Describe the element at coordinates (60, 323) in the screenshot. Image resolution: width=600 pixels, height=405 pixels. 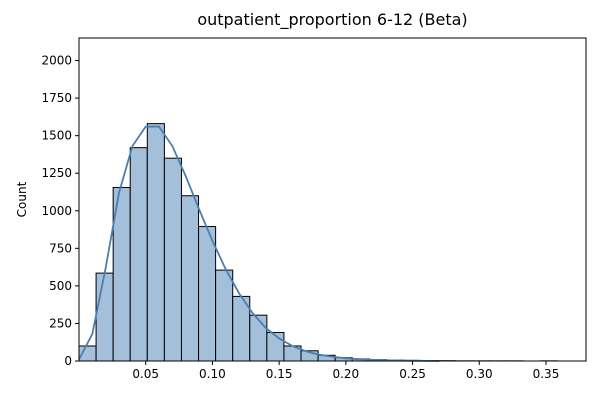
I see `y-tick-label: 250` at that location.